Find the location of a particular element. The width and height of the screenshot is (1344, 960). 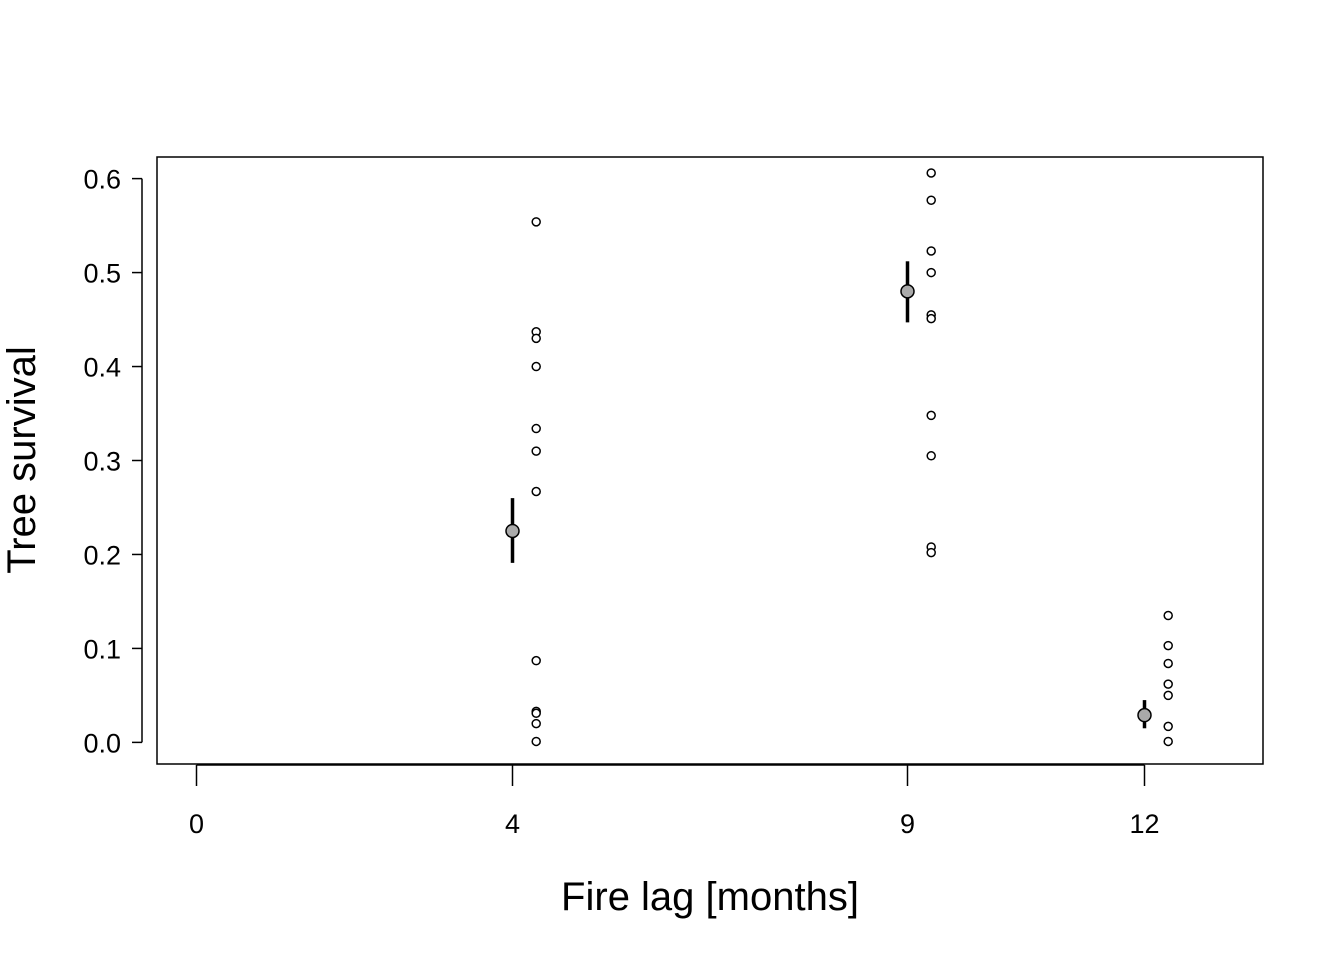

x-axis: 0 4 9 12 is located at coordinates (674, 801).